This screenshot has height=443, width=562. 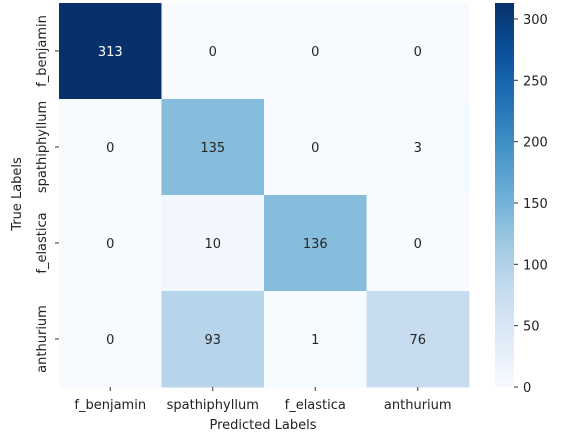 I want to click on cell-value-label: 10, so click(x=212, y=244).